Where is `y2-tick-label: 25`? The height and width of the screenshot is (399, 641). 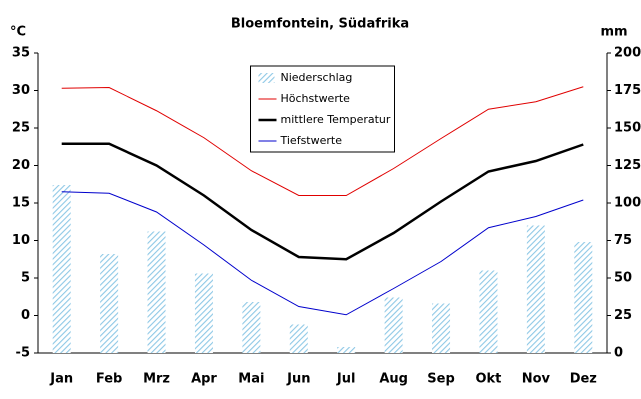 y2-tick-label: 25 is located at coordinates (623, 315).